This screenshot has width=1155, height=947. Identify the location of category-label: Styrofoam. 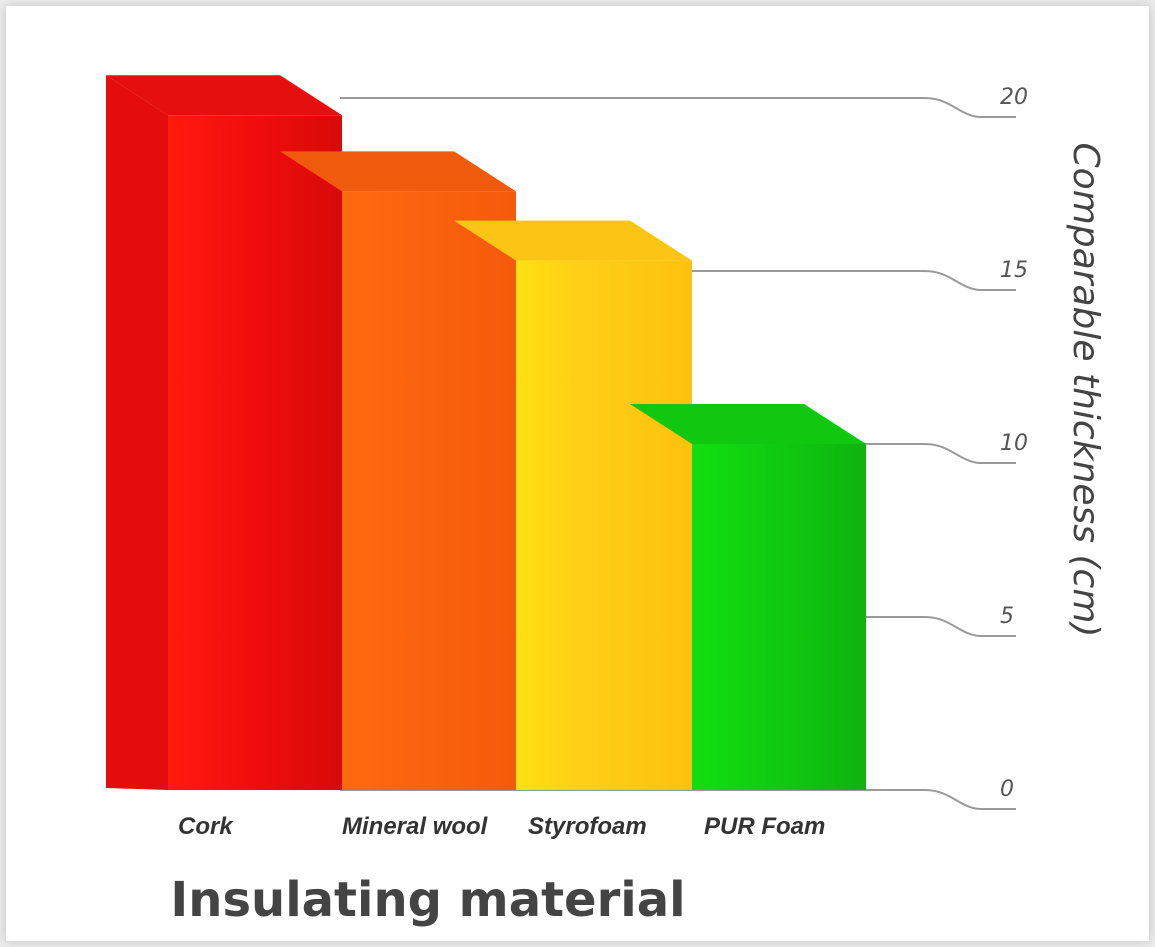
(587, 826).